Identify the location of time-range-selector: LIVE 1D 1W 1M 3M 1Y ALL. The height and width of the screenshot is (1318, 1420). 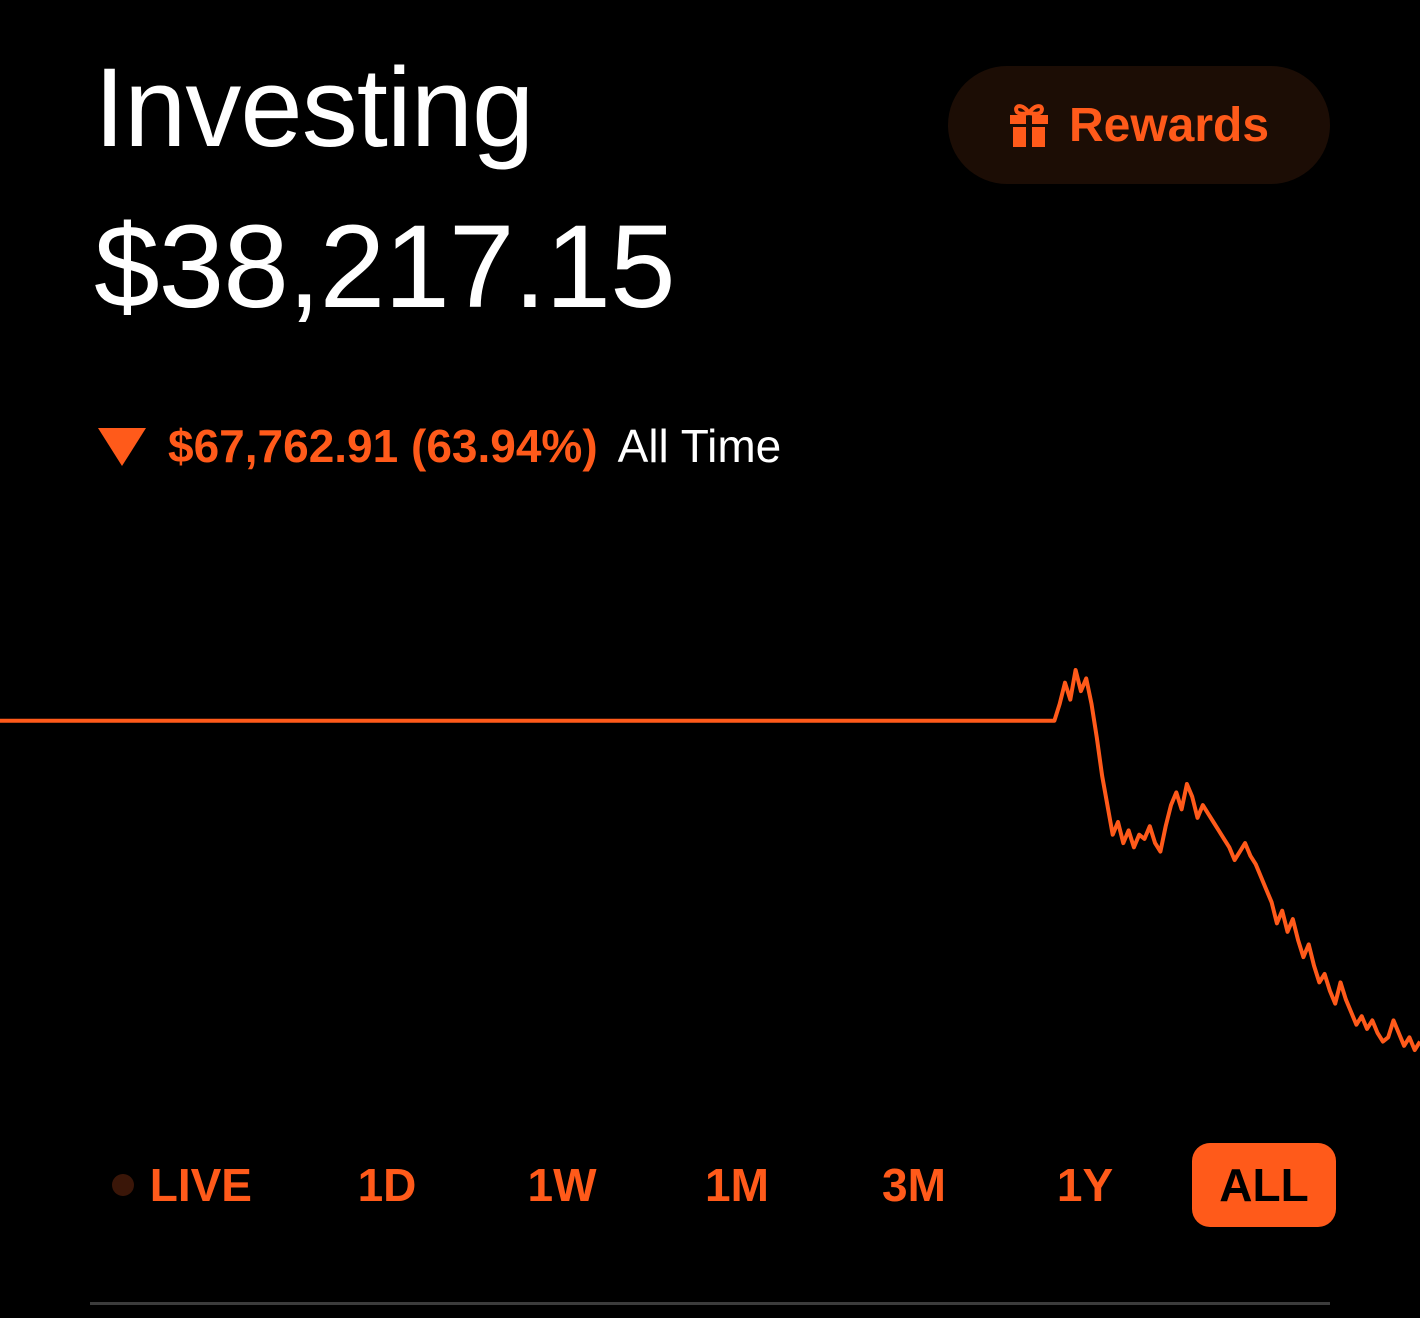
(717, 1185).